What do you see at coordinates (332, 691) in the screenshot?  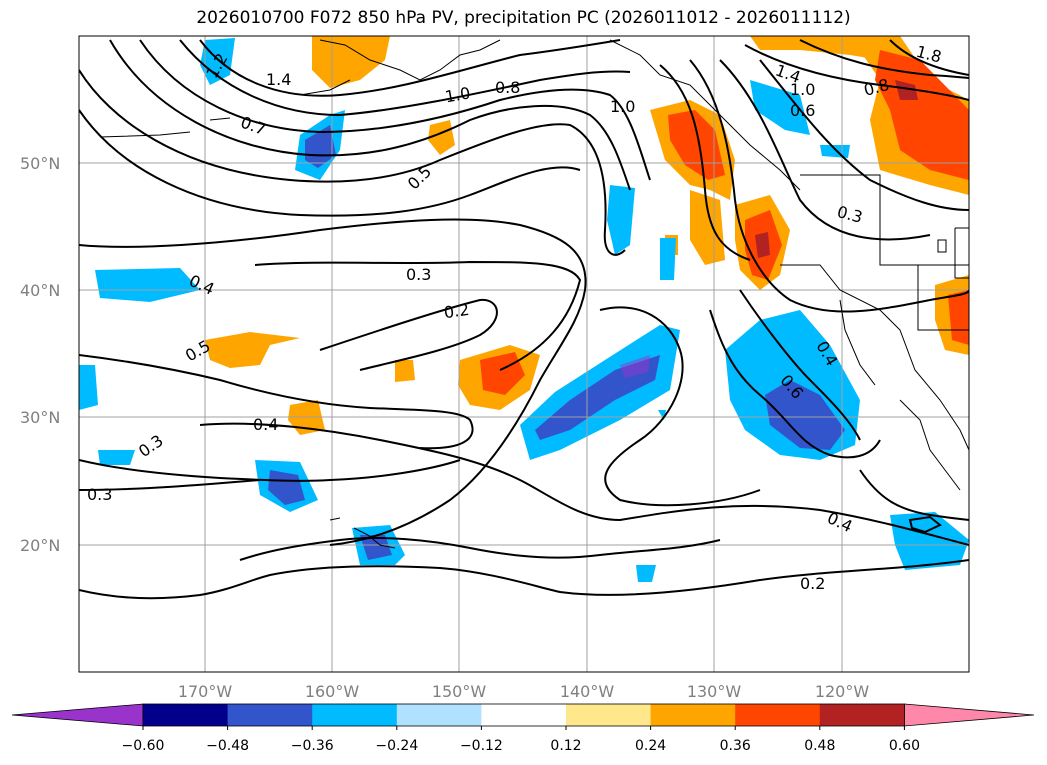 I see `lon-tick-label: 160°W` at bounding box center [332, 691].